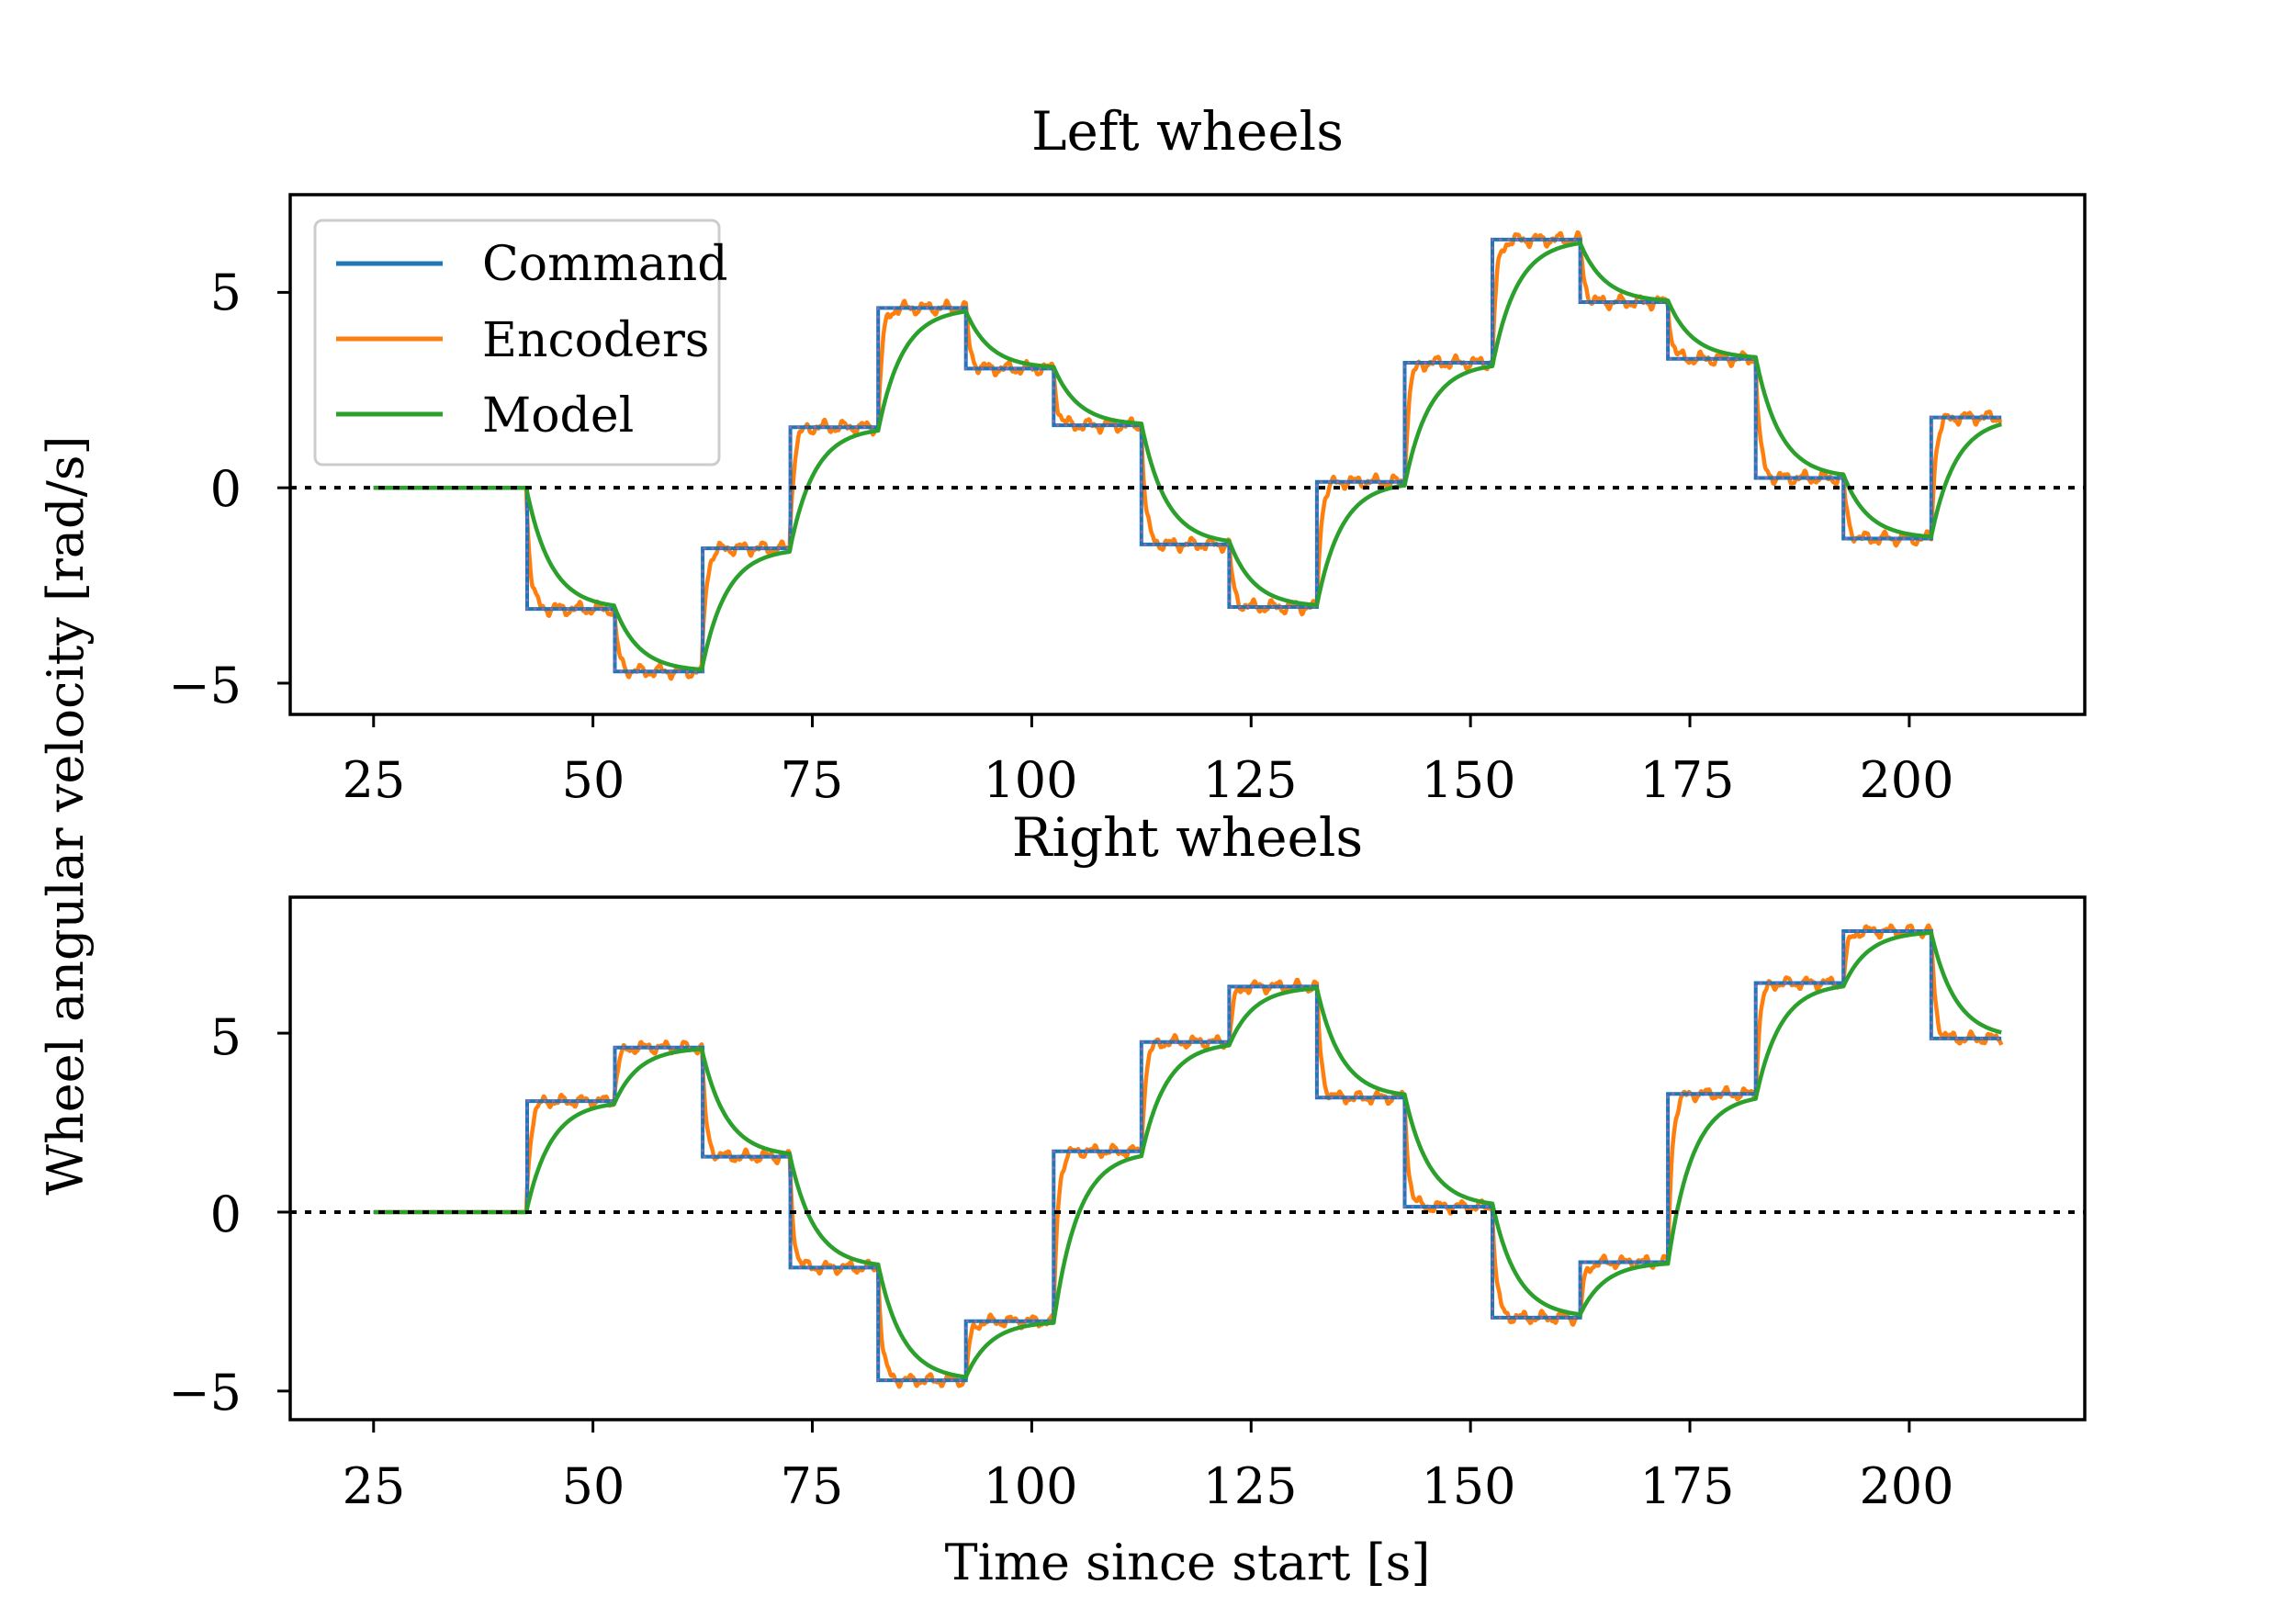 The image size is (2296, 1607). What do you see at coordinates (1187, 837) in the screenshot?
I see `panel-title: Right wheels` at bounding box center [1187, 837].